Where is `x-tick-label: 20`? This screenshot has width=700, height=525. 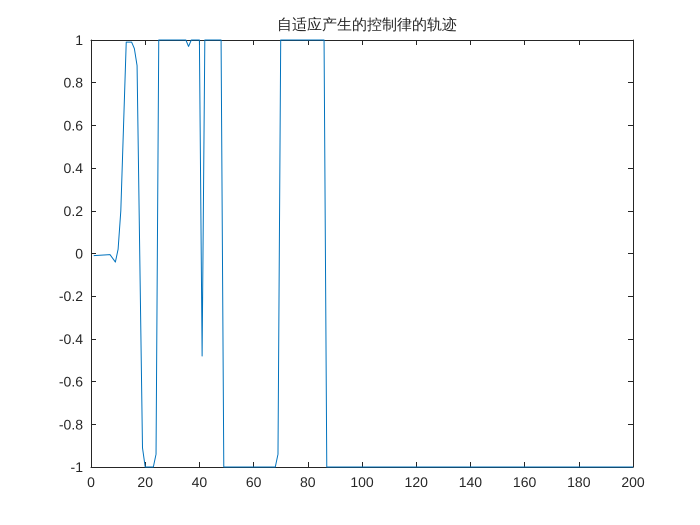
x-tick-label: 20 is located at coordinates (145, 482).